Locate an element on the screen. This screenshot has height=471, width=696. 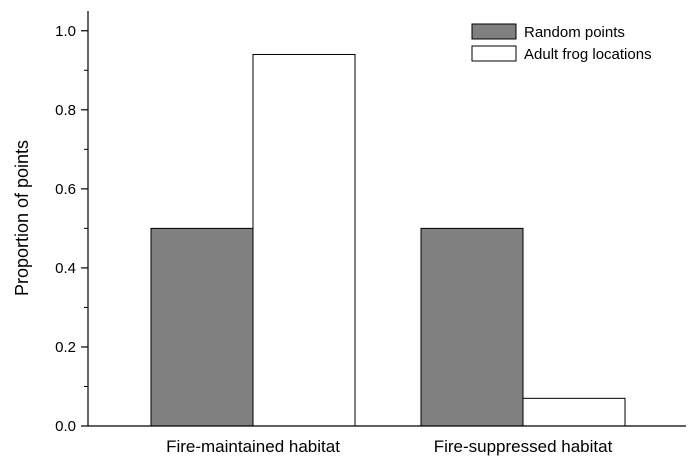
ticks-layer: 0.0 0.2 0.4 0.6 0.8 1.0 is located at coordinates (71, 229).